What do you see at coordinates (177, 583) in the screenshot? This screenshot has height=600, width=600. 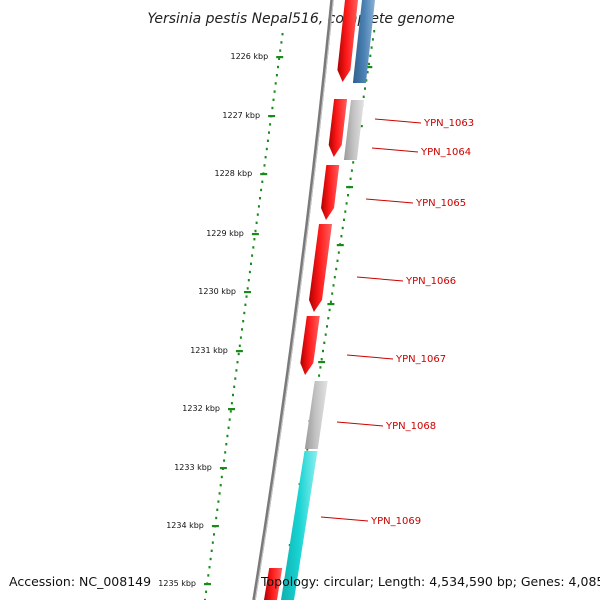 I see `ruler-tick-label: 1235 kbp` at bounding box center [177, 583].